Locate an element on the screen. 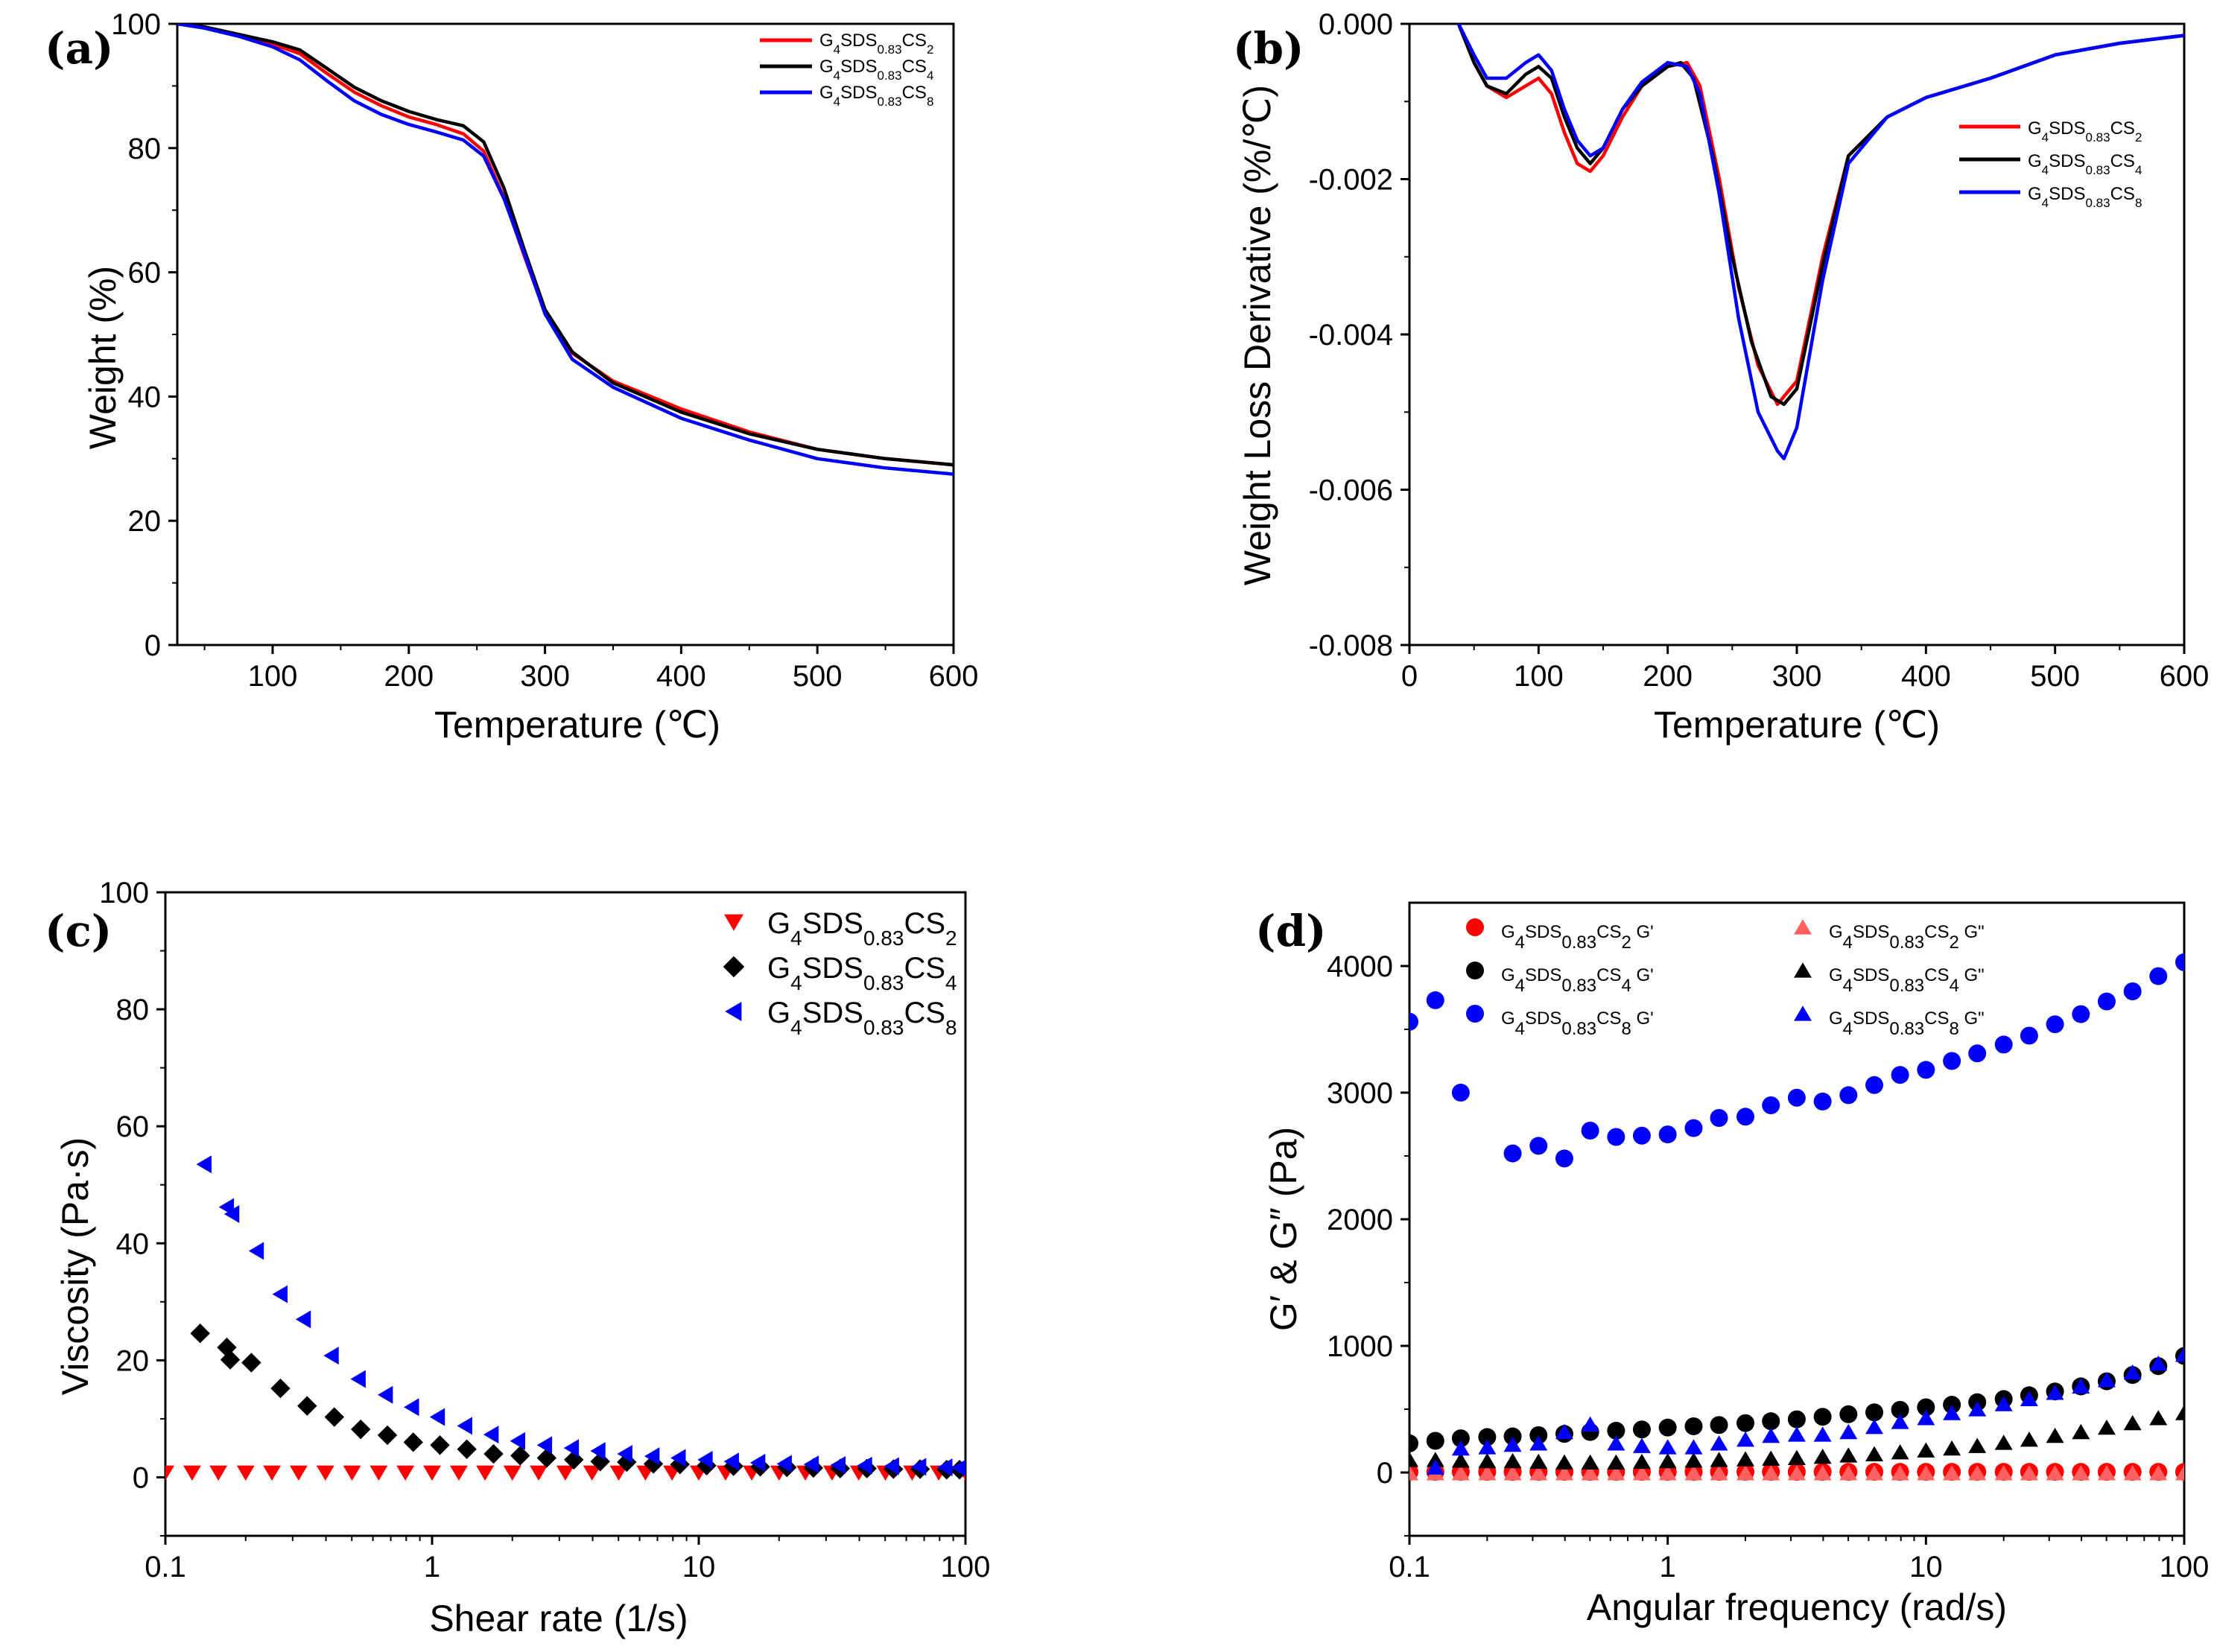  y-tick-label: 3000 is located at coordinates (1360, 1093).